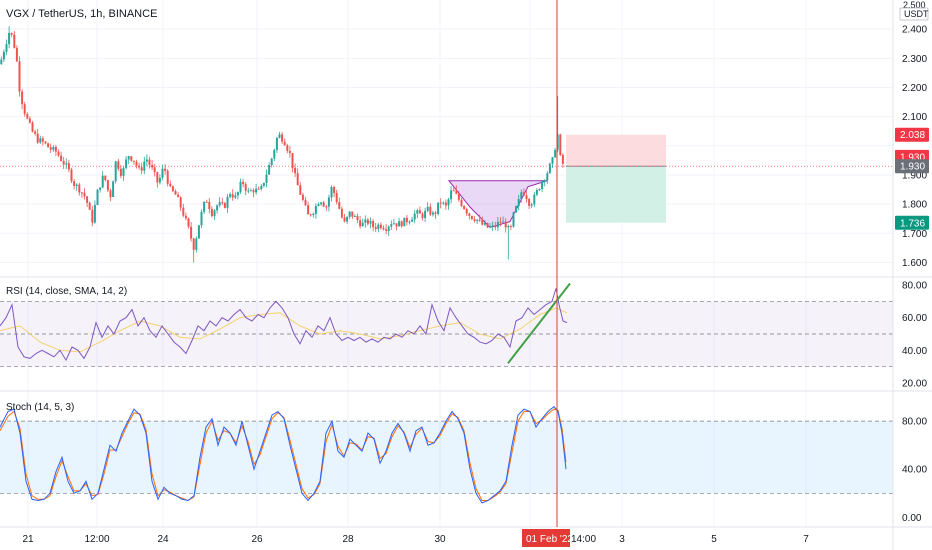  I want to click on short-position-tool, so click(616, 178).